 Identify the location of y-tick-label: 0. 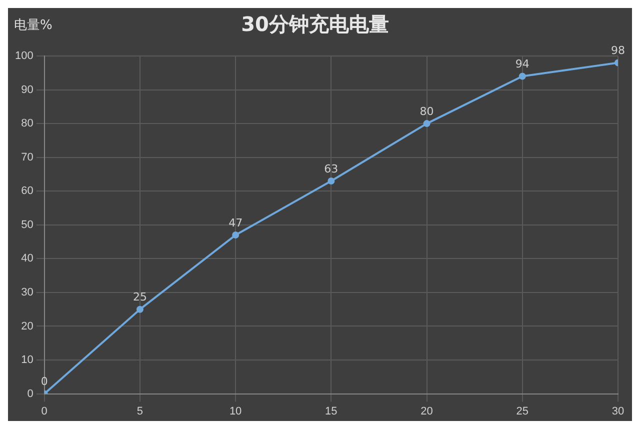
(30, 394).